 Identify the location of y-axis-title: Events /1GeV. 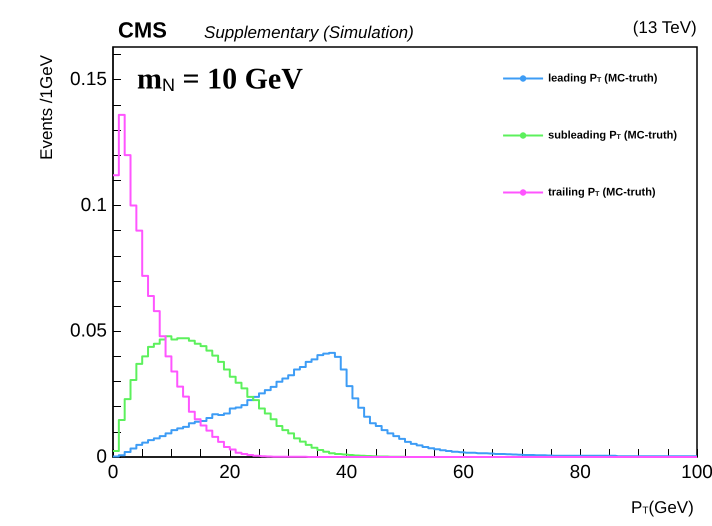
(46, 107).